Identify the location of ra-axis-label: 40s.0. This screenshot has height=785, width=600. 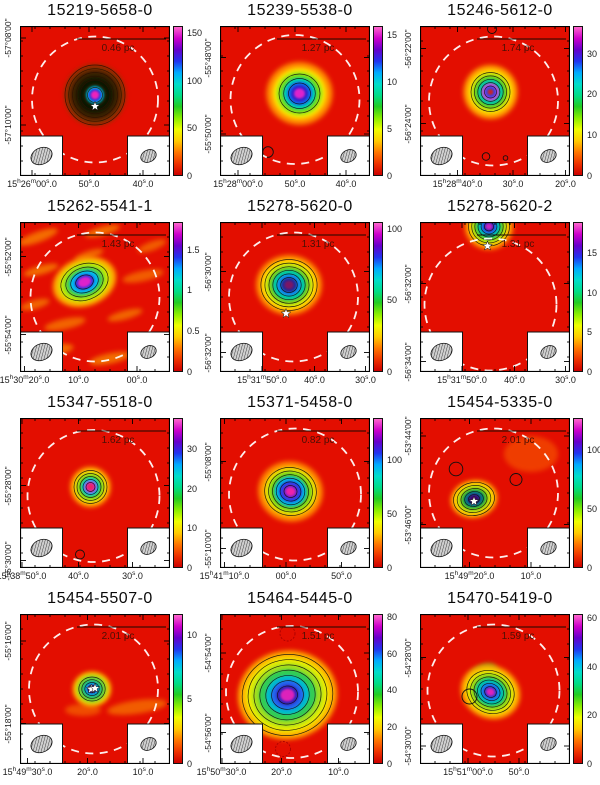
(78, 575).